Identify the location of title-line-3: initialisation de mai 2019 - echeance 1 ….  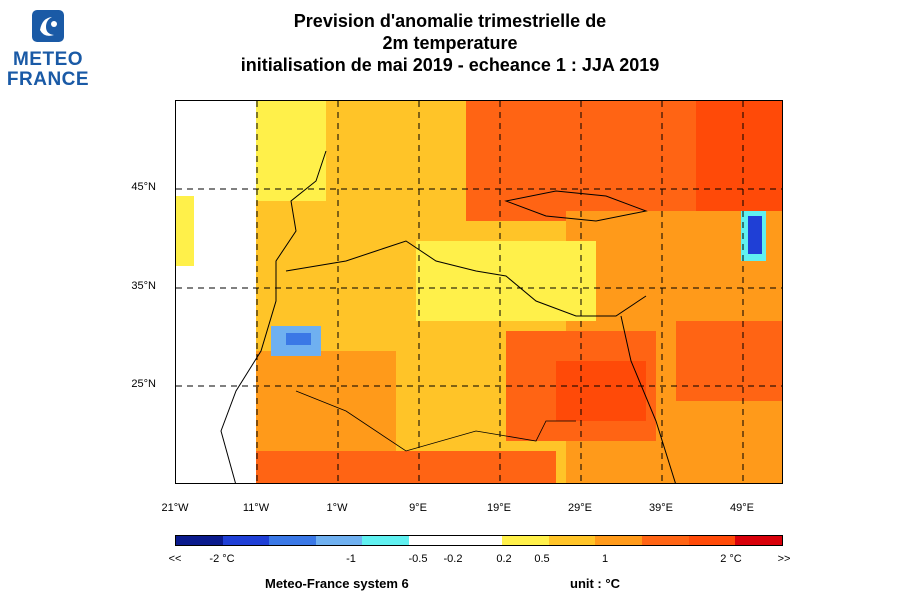
(450, 65).